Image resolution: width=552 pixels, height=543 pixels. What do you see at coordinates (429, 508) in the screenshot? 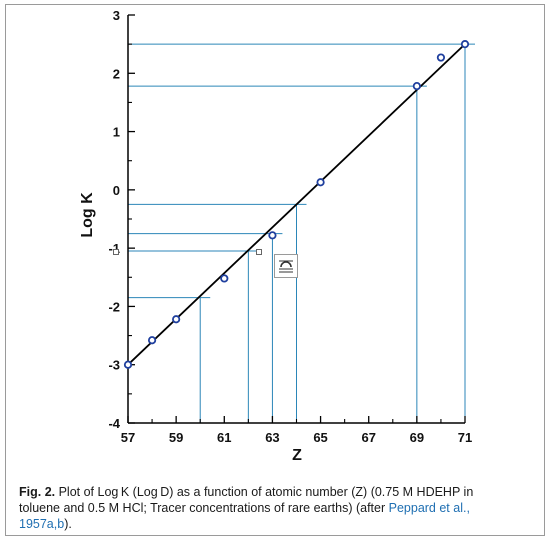
I see `citation-link: Peppard et al.,` at bounding box center [429, 508].